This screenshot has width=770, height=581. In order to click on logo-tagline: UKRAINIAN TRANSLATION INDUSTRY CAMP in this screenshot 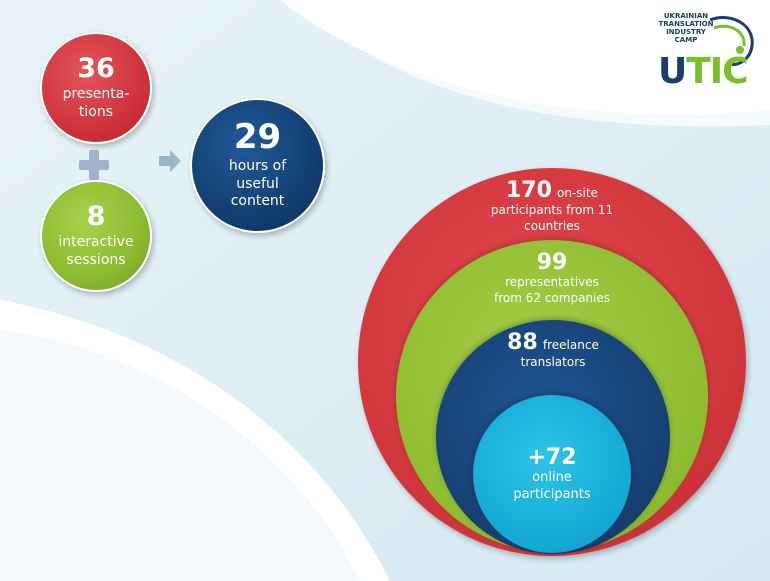, I will do `click(686, 28)`.